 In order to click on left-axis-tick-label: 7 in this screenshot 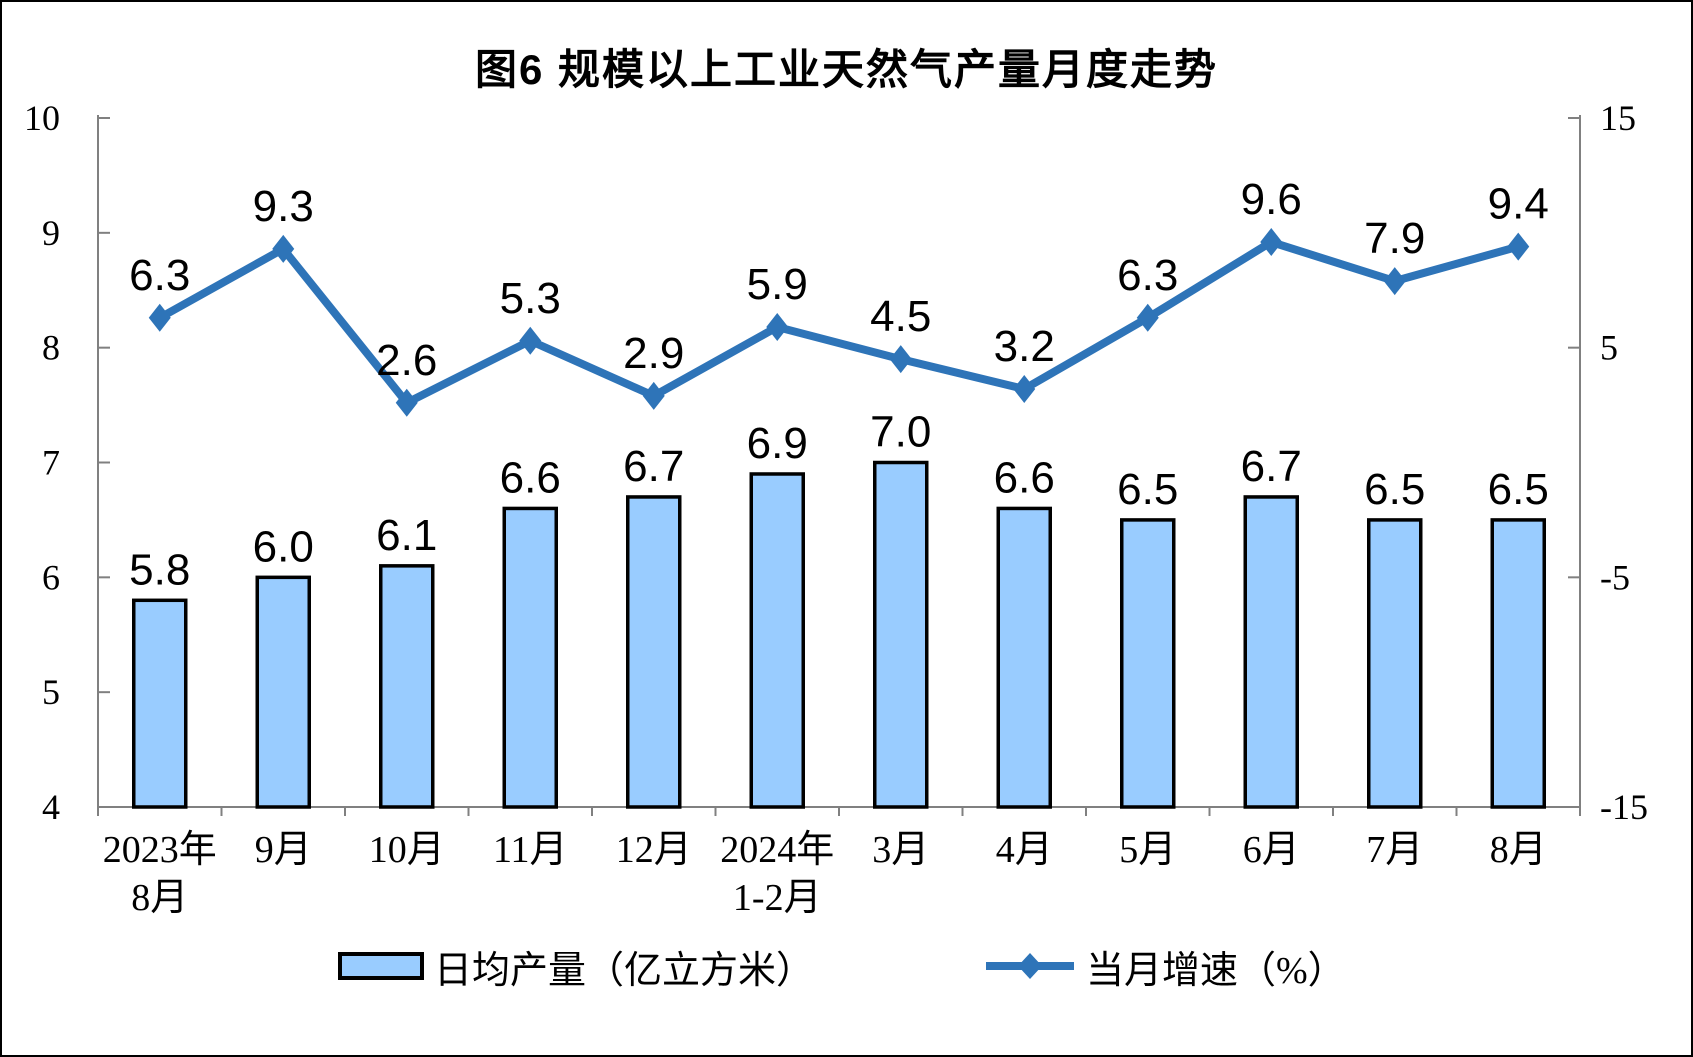, I will do `click(51, 463)`.